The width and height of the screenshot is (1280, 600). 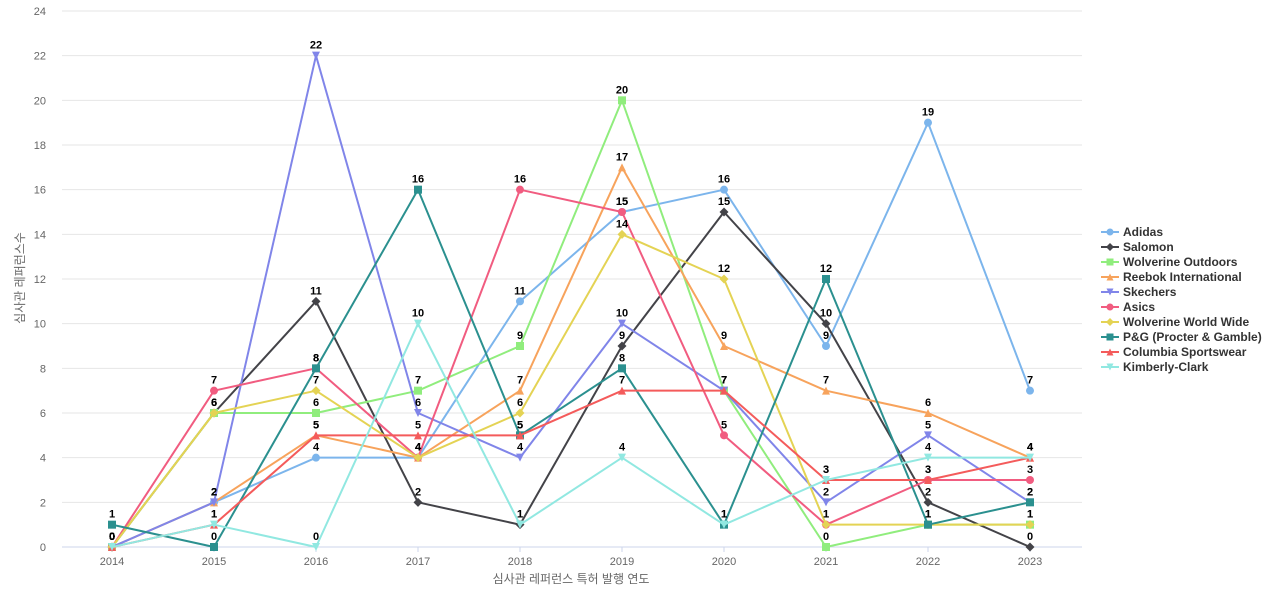 I want to click on legend-item: Salomon, so click(x=1181, y=246).